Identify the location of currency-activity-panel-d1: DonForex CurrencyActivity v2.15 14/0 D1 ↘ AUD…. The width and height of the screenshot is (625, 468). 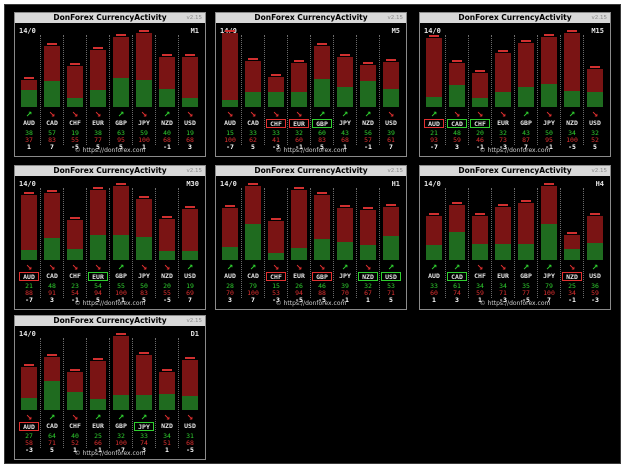
(110, 387).